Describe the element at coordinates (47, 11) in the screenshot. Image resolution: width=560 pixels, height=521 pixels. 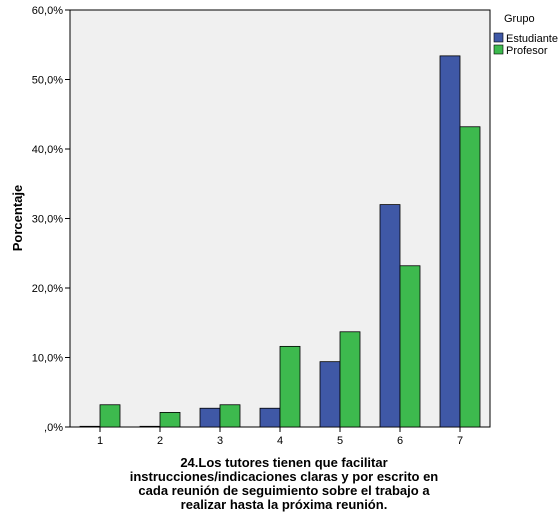
I see `y-tick-label: 60,0%` at that location.